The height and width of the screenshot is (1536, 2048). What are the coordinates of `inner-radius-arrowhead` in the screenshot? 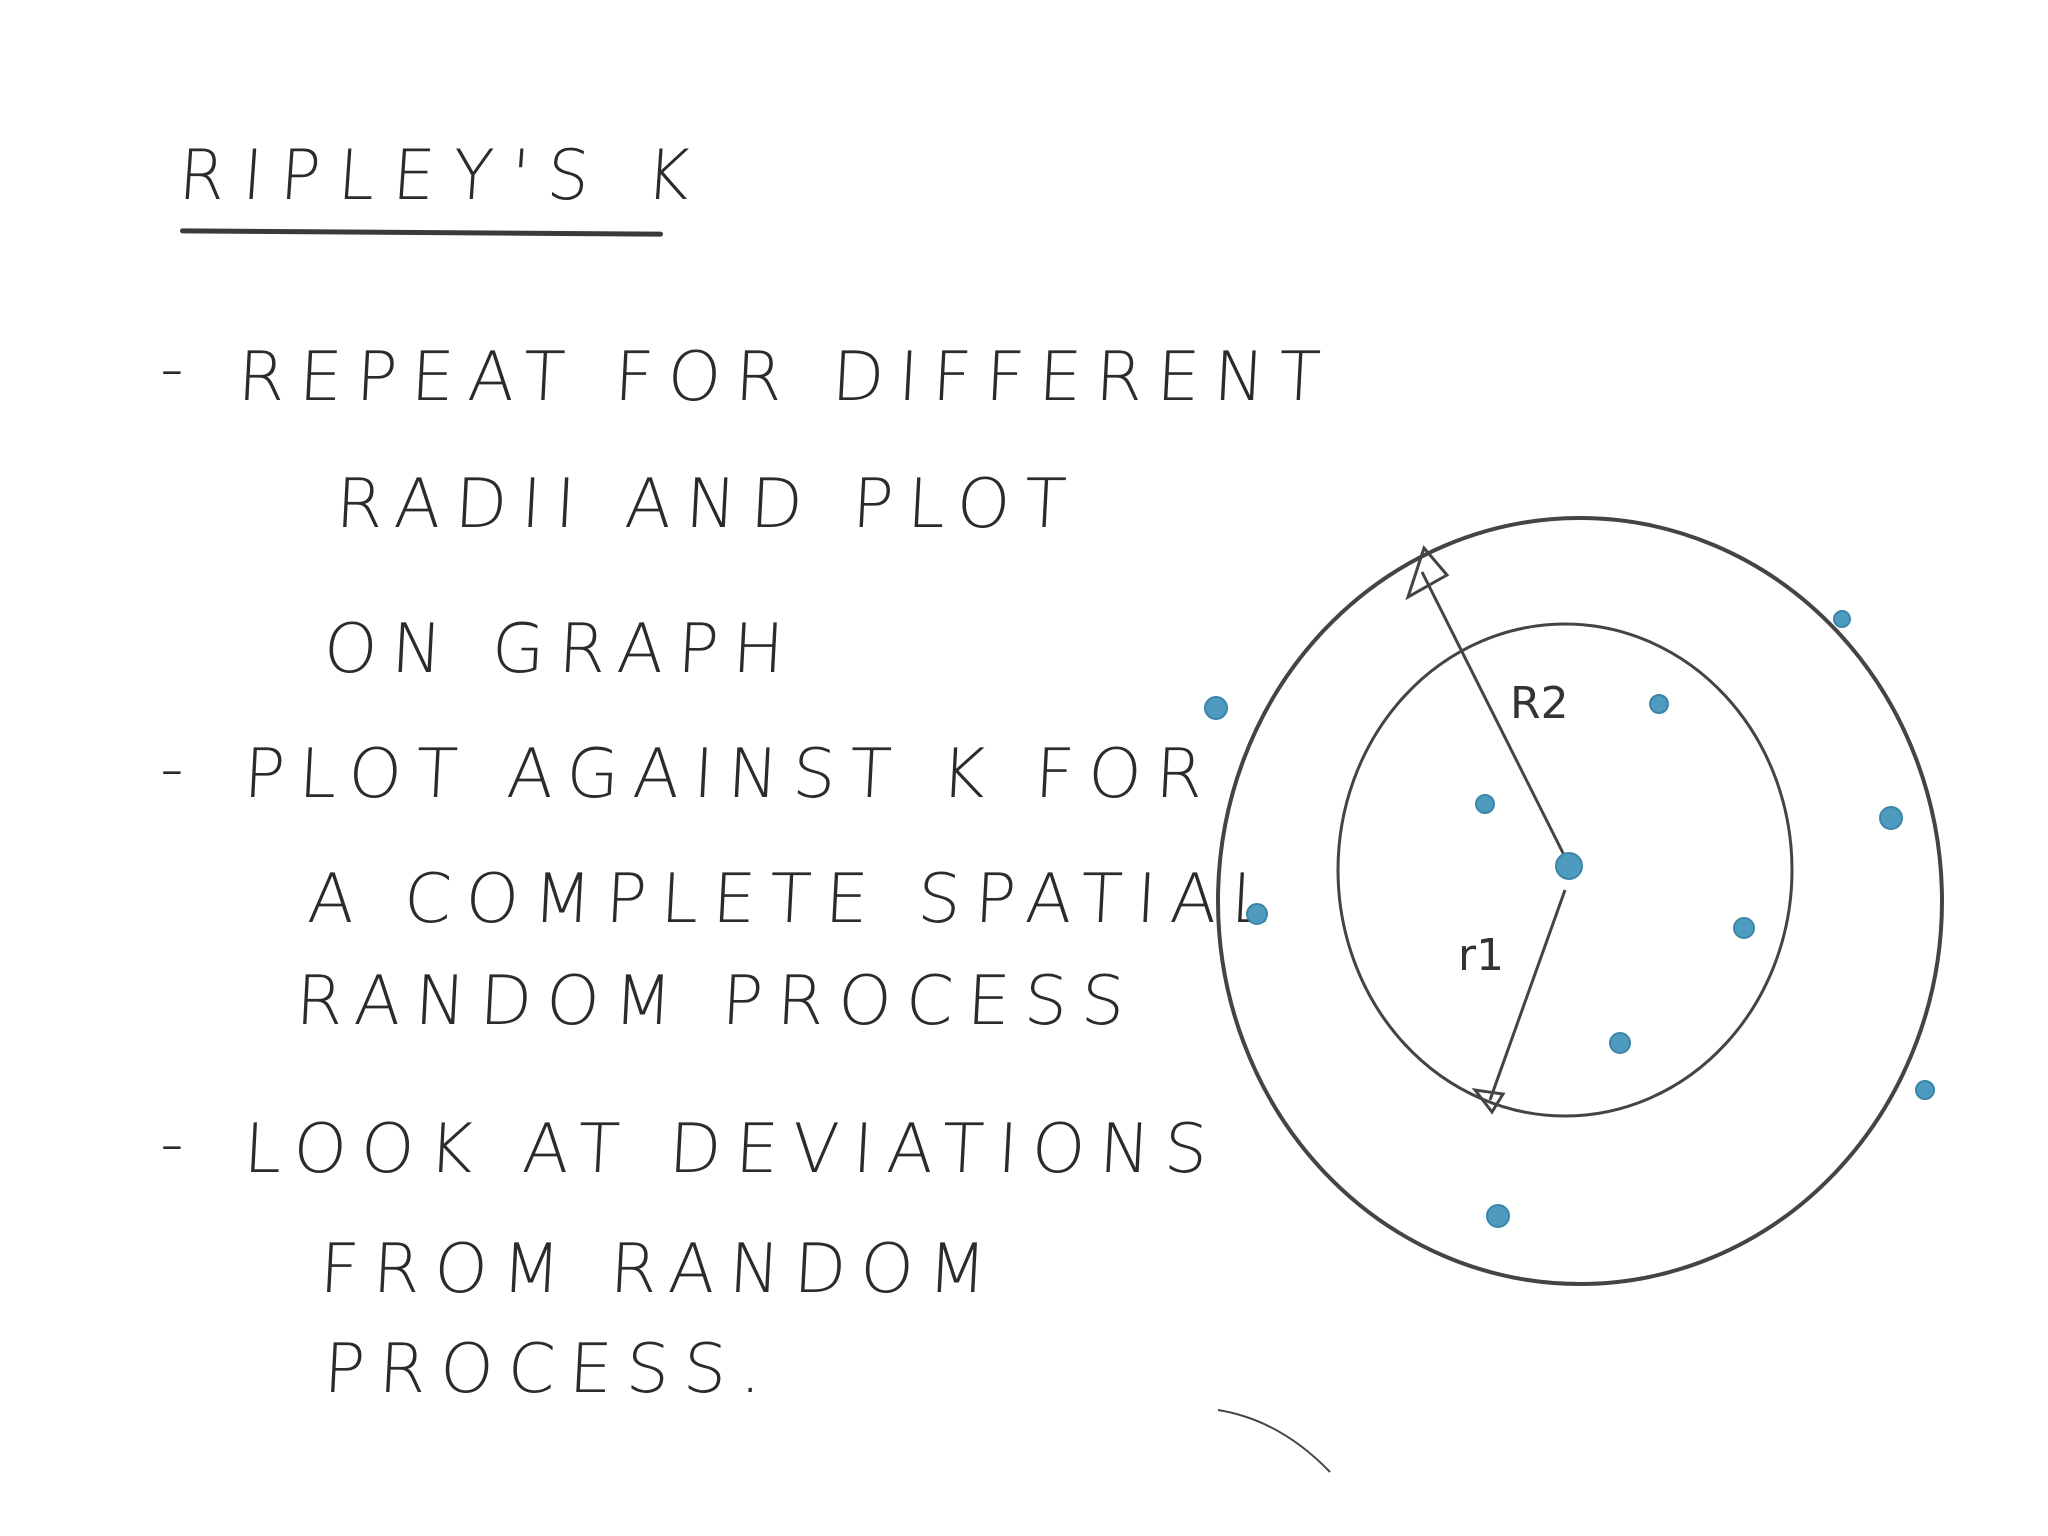 It's located at (1488, 1101).